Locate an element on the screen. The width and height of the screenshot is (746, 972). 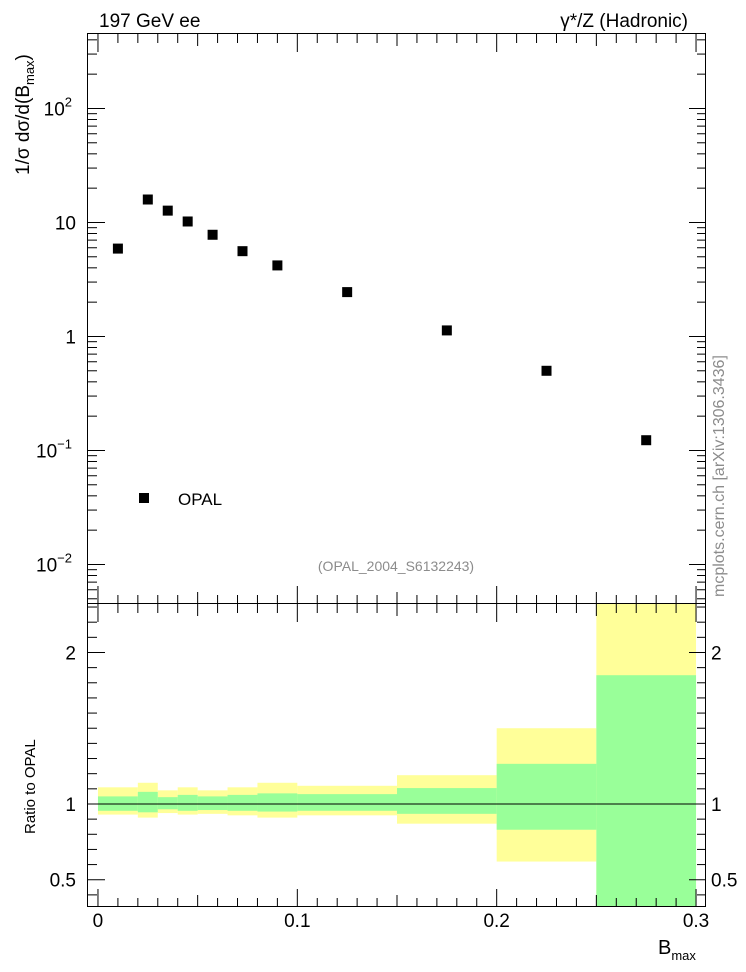
main-y-tick-label-2: 1 is located at coordinates (70, 337).